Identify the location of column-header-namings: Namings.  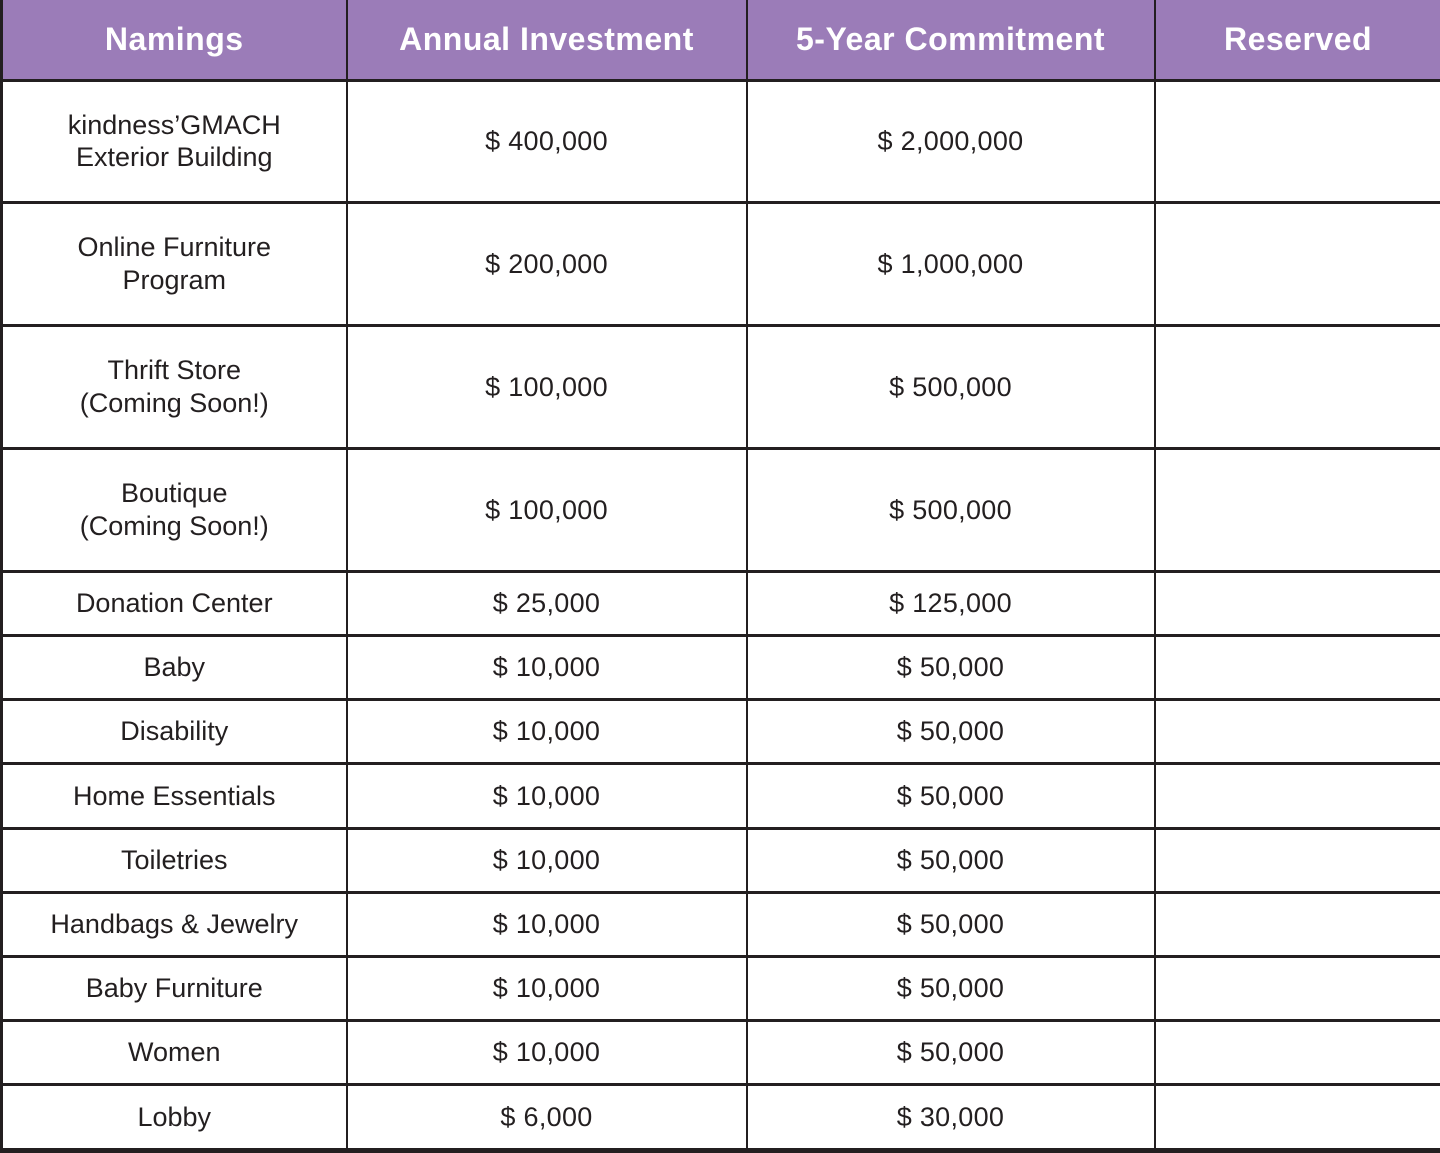
(174, 41).